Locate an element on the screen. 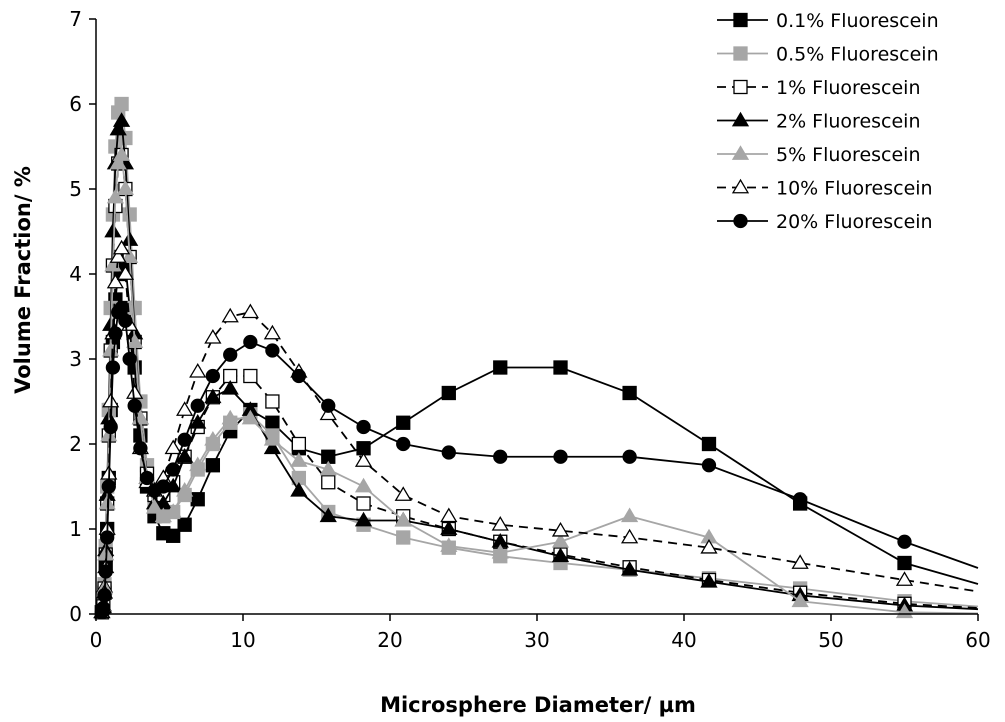  y-tick-label: 4 is located at coordinates (75, 274).